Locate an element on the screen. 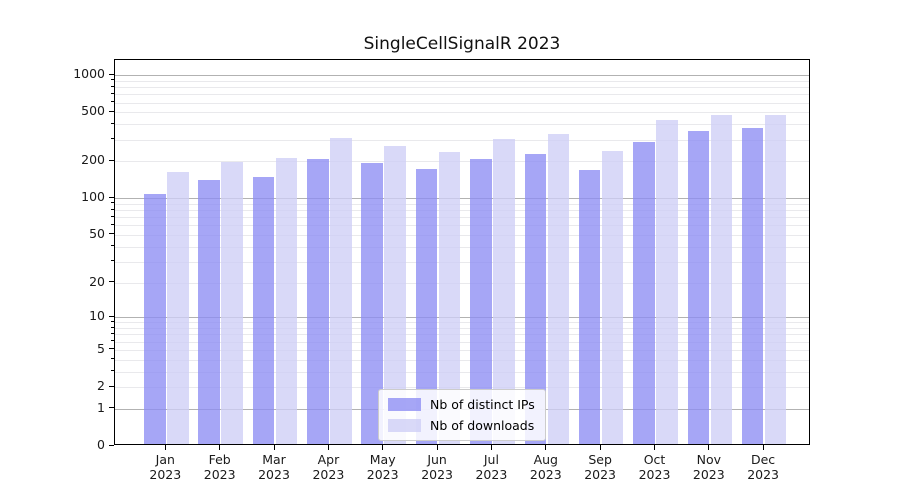 The image size is (900, 500). bar-ips-oct is located at coordinates (644, 292).